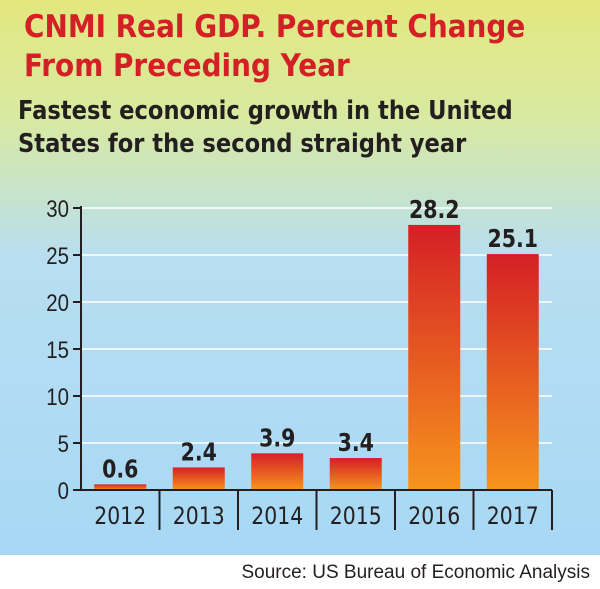  Describe the element at coordinates (277, 438) in the screenshot. I see `bar-value-label: 3.9` at that location.